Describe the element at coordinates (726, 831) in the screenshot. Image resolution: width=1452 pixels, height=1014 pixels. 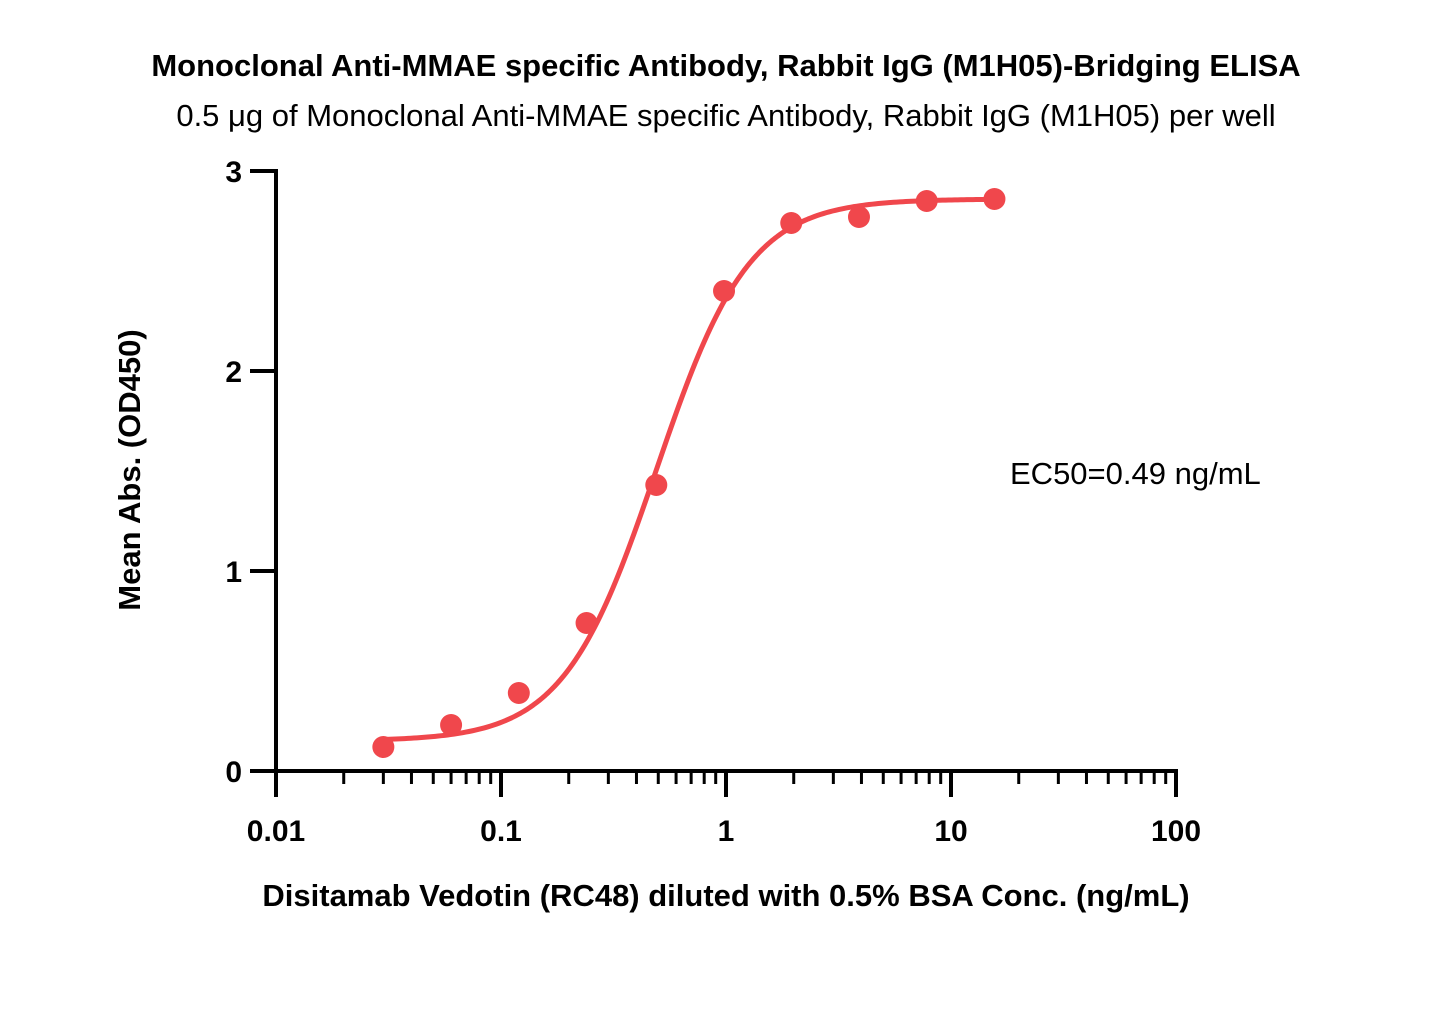
I see `x-tick-label: 1` at that location.